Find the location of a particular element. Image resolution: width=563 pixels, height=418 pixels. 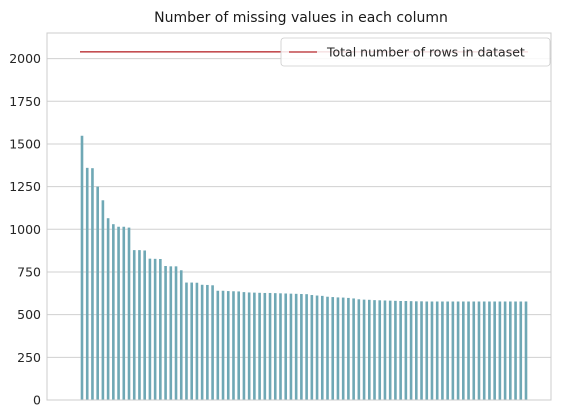

y-tick-labels: 0 250 500 750 1000 1250 1500 1750 2000 is located at coordinates (25, 229).